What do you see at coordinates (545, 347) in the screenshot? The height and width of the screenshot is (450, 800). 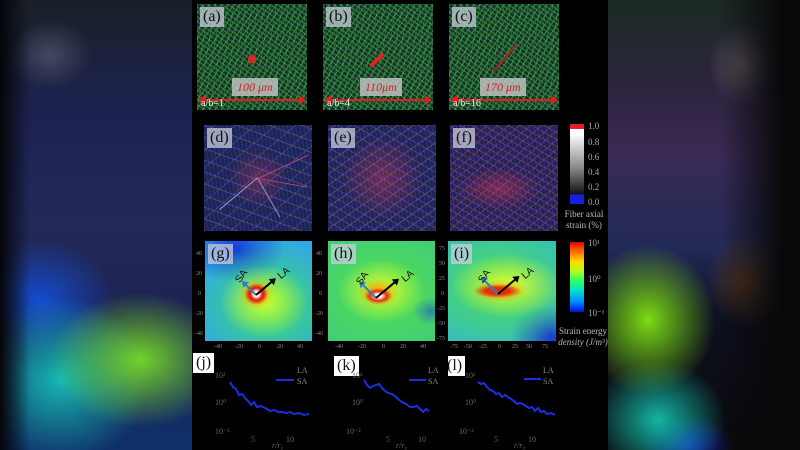 I see `x-tick: 75` at bounding box center [545, 347].